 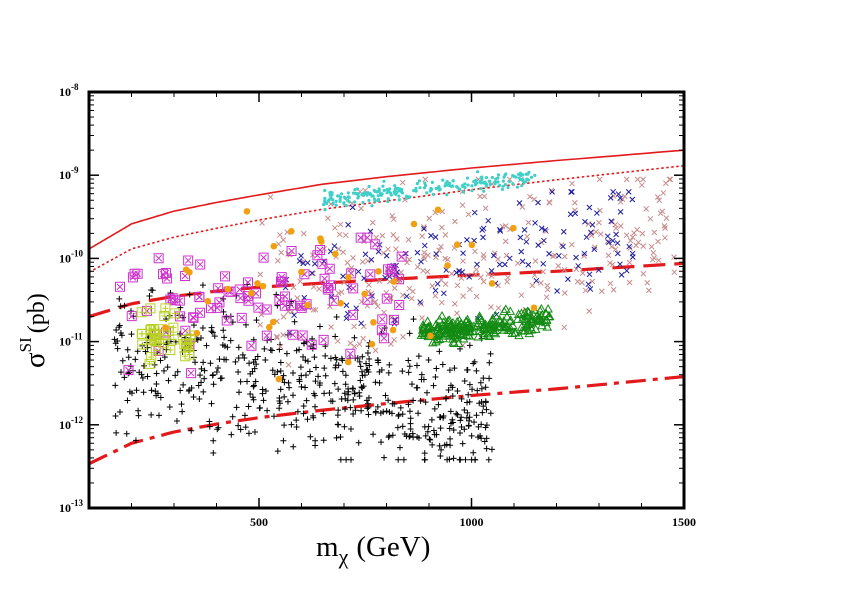 What do you see at coordinates (69, 173) in the screenshot?
I see `y-tick-label: 10⁻⁹` at bounding box center [69, 173].